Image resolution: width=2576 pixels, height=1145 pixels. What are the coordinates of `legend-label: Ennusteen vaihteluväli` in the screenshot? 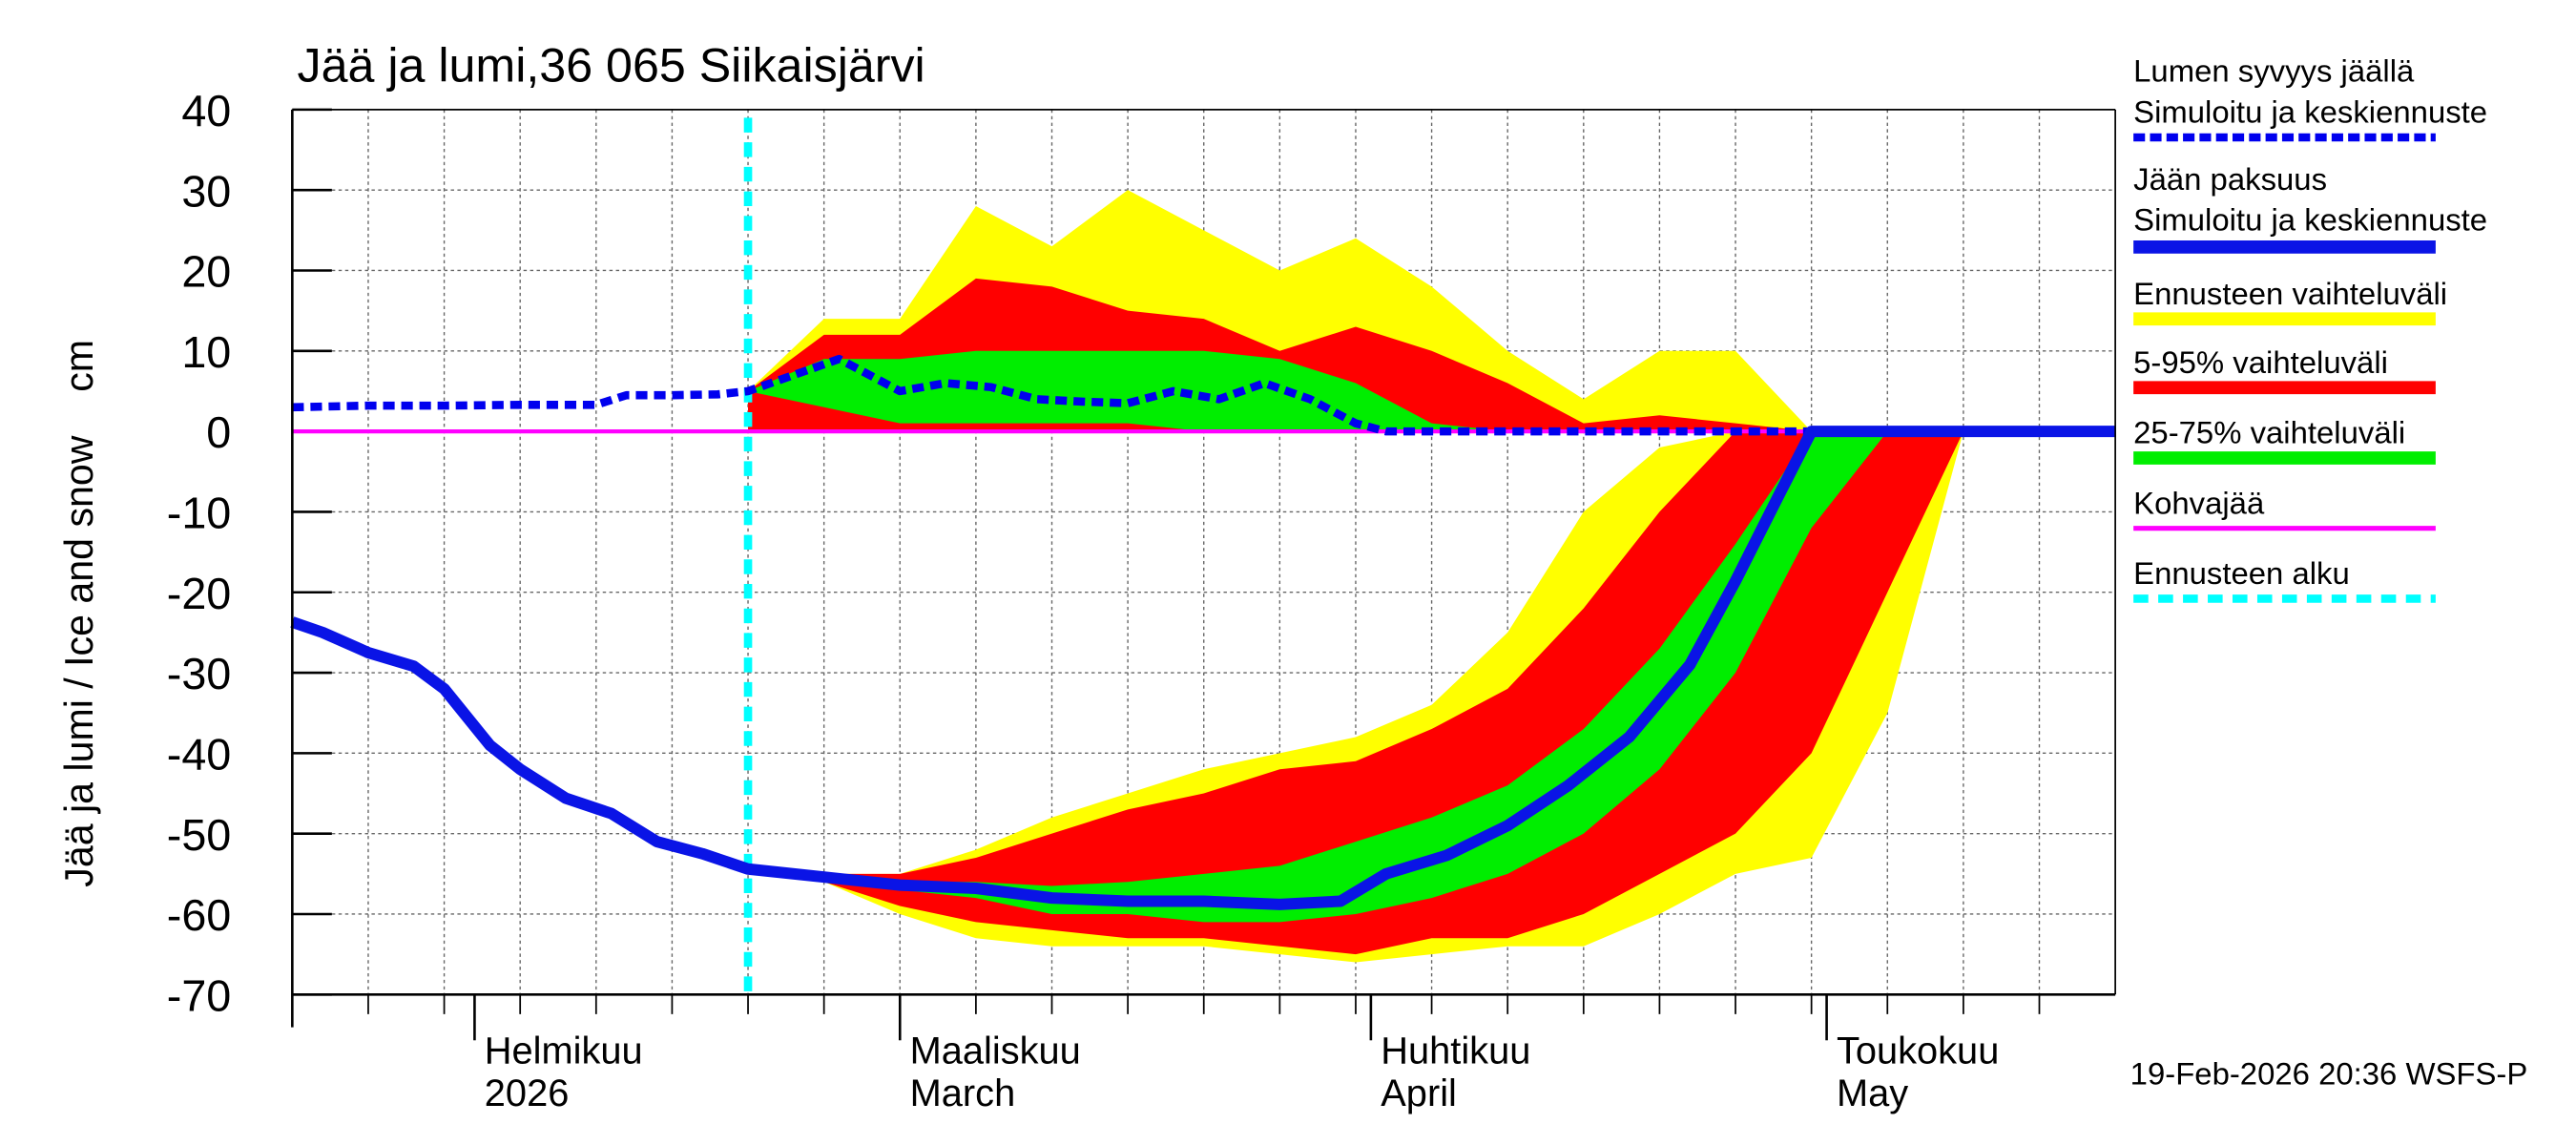 It's located at (2290, 294).